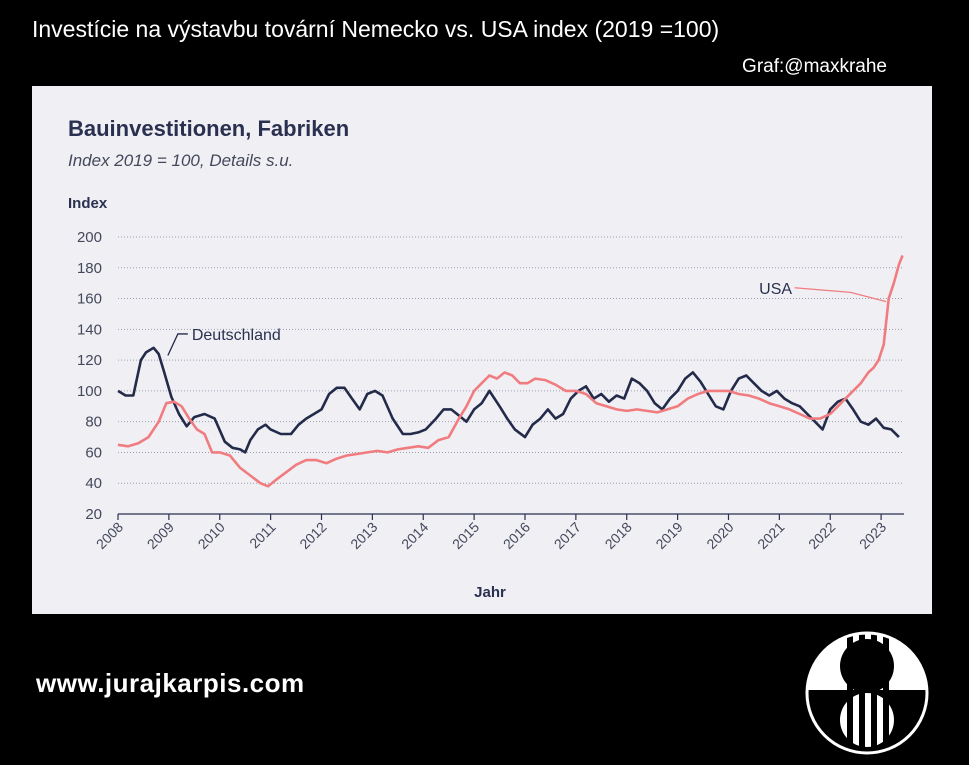 The image size is (969, 765). I want to click on y-tick-label: 100, so click(89, 391).